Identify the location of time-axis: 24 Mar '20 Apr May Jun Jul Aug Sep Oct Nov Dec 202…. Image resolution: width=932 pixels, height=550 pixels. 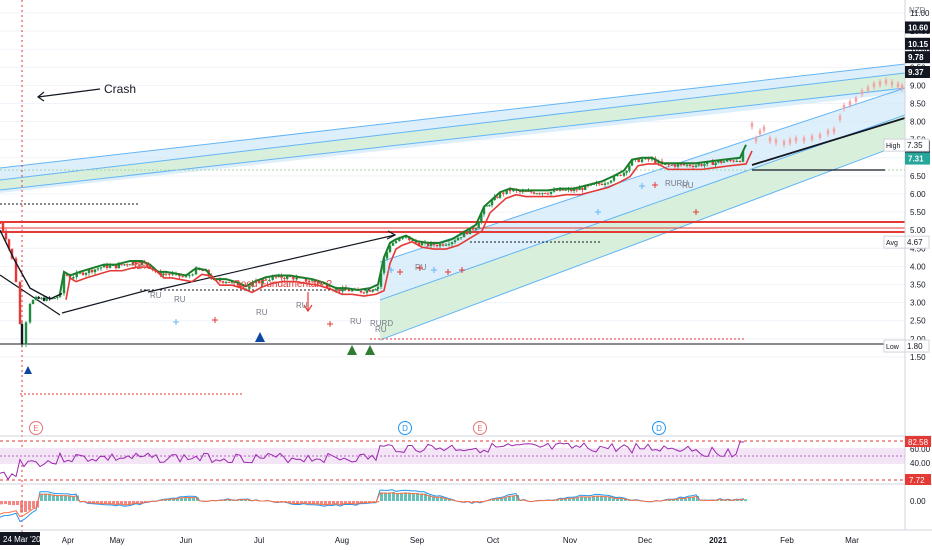
(466, 537).